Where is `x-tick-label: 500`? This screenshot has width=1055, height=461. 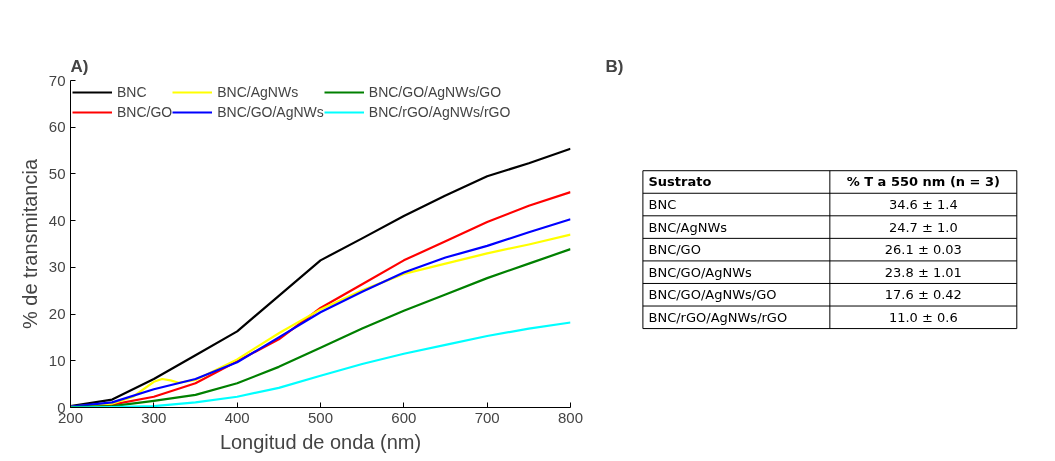 x-tick-label: 500 is located at coordinates (320, 417).